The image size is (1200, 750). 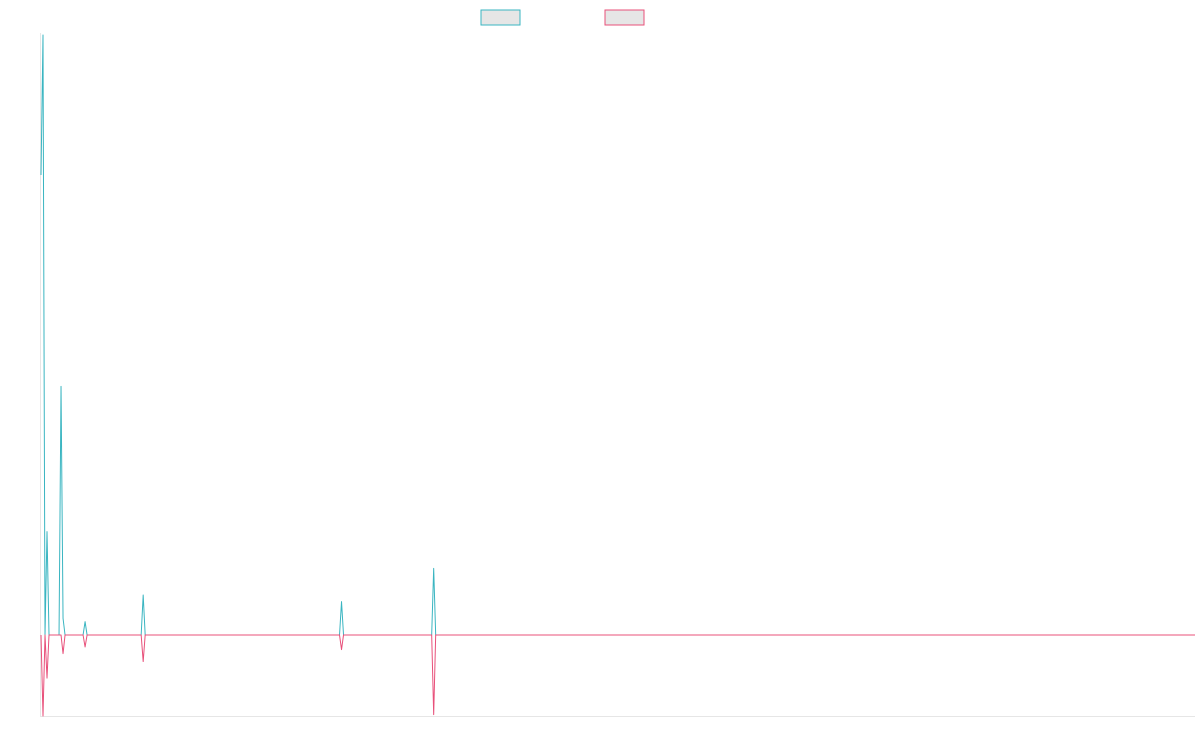 What do you see at coordinates (562, 17) in the screenshot?
I see `legend` at bounding box center [562, 17].